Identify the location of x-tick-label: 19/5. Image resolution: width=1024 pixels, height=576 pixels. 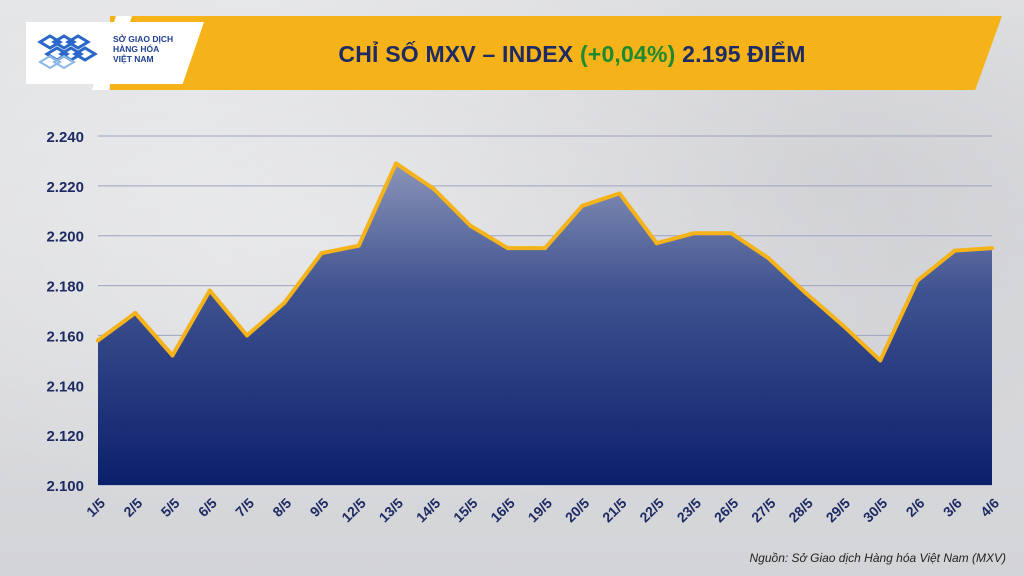
(540, 510).